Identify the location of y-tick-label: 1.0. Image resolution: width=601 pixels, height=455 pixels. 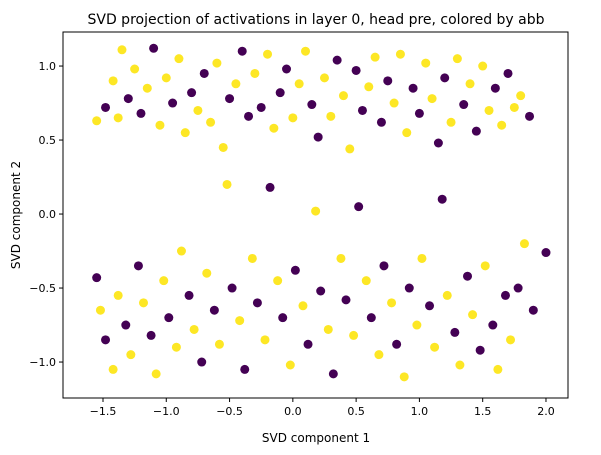
(48, 66).